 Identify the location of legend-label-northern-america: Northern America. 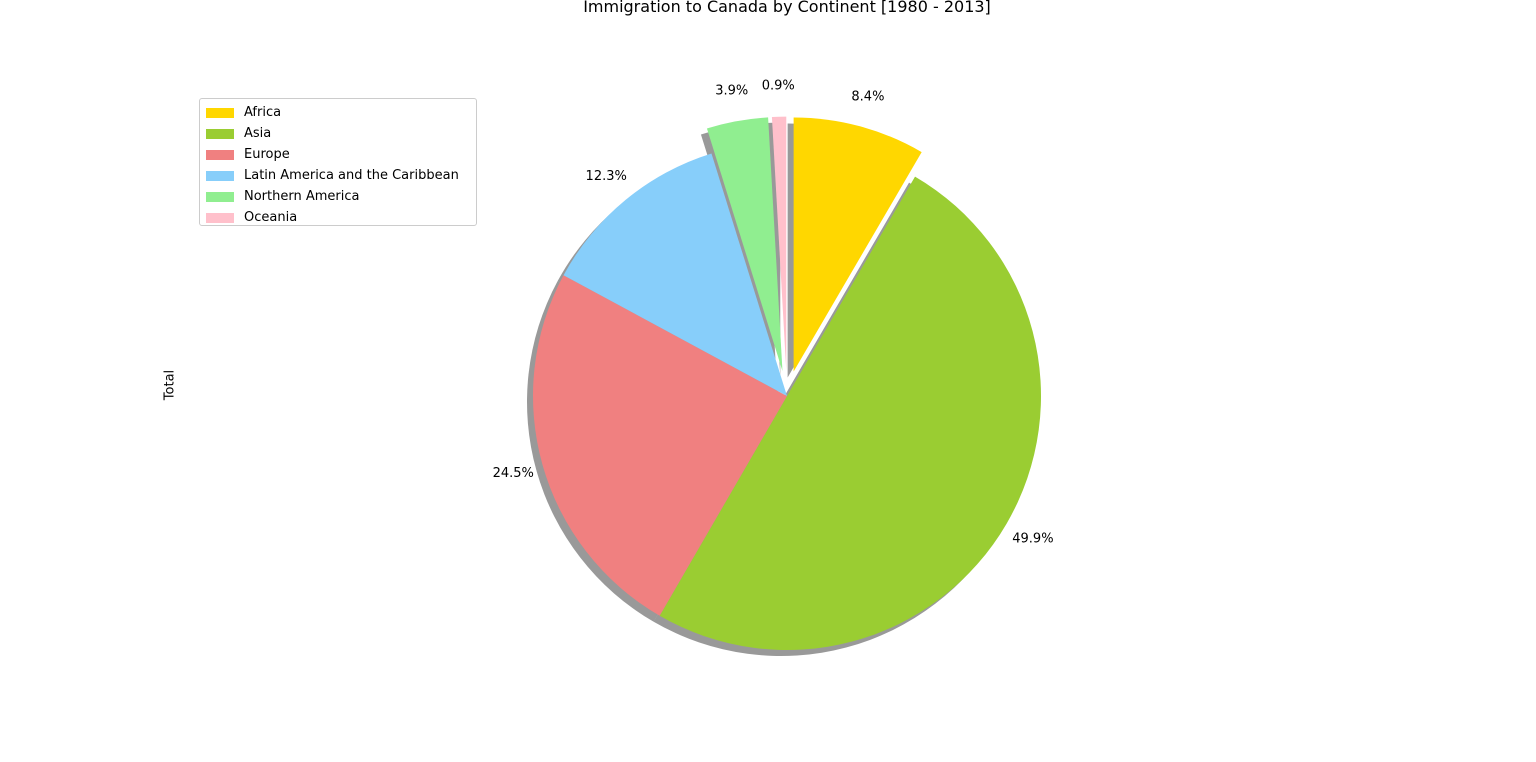
(302, 196).